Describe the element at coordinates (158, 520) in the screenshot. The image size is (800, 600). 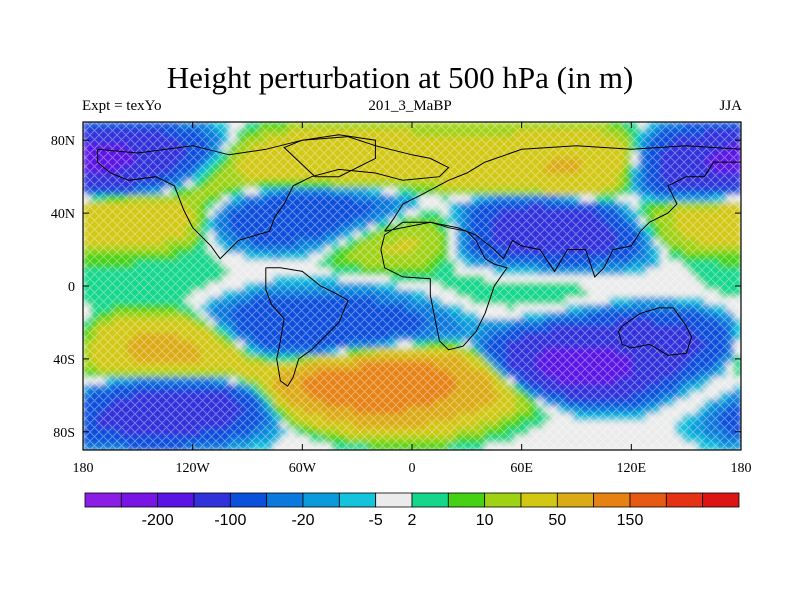
I see `colorbar-label: -200` at that location.